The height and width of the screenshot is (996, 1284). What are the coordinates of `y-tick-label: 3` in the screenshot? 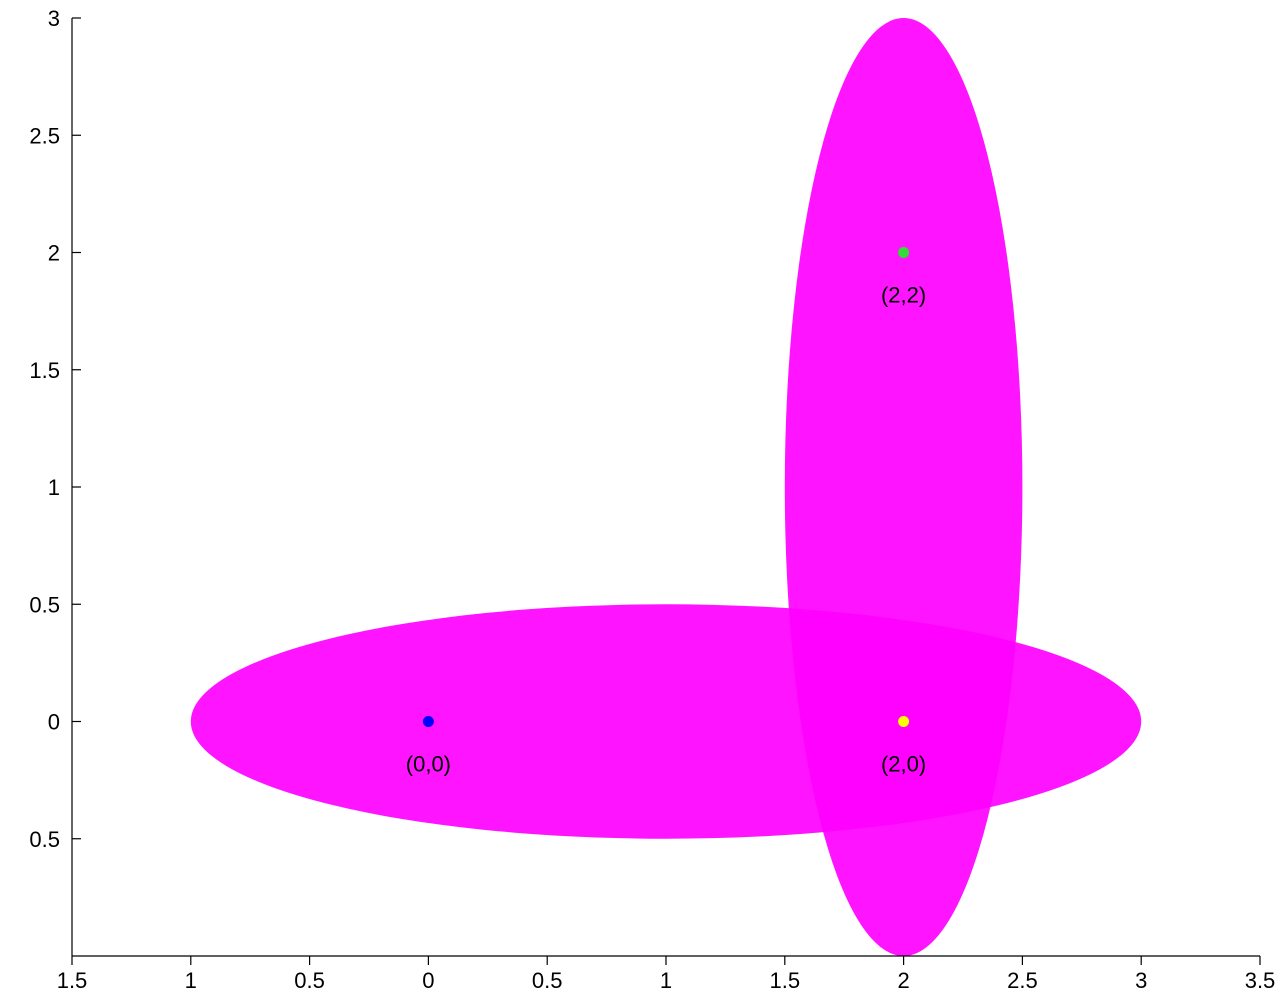 It's located at (54, 18).